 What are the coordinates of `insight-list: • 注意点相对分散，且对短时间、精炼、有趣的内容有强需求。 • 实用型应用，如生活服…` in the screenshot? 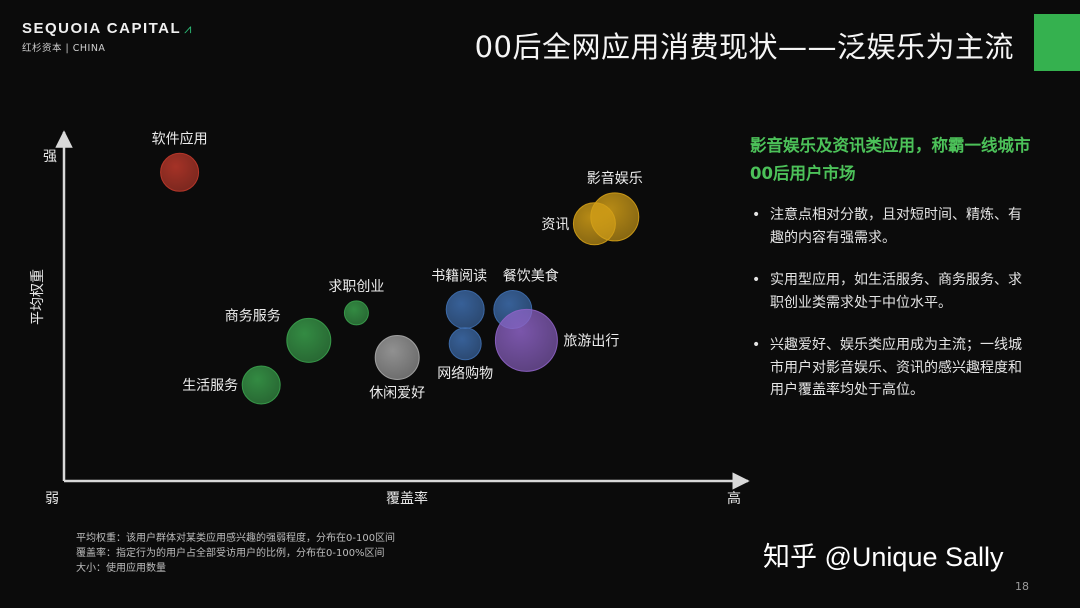 It's located at (895, 303).